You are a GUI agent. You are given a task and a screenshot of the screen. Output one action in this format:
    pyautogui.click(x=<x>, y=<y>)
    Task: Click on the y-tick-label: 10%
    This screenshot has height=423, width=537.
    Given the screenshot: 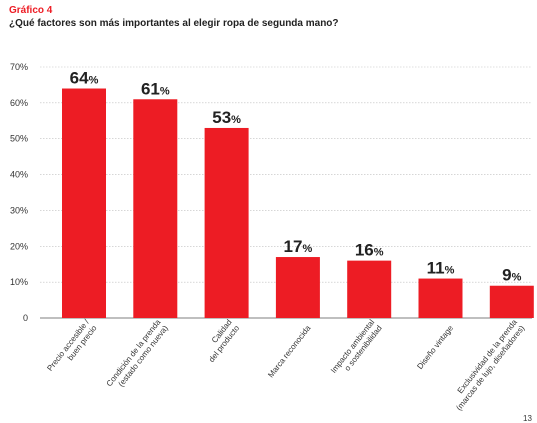 What is the action you would take?
    pyautogui.click(x=19, y=282)
    